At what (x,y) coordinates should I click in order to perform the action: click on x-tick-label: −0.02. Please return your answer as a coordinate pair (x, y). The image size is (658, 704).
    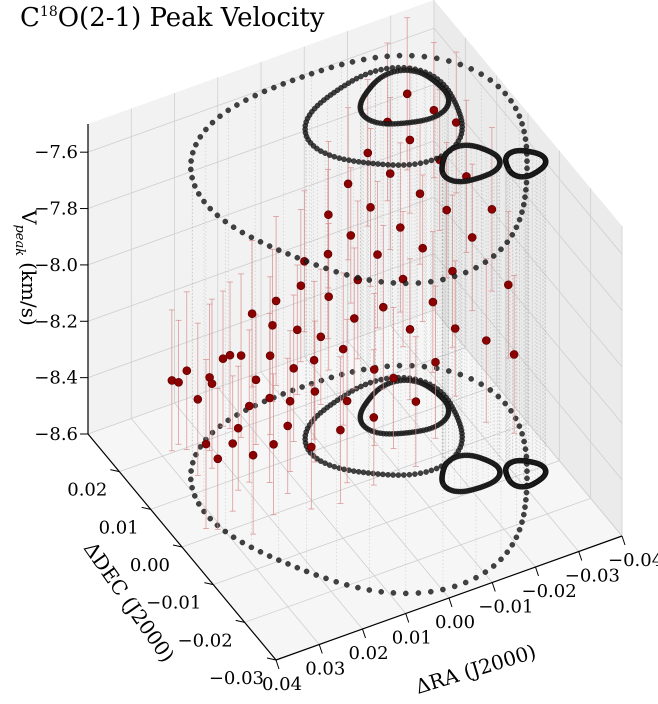
    Looking at the image, I should click on (549, 591).